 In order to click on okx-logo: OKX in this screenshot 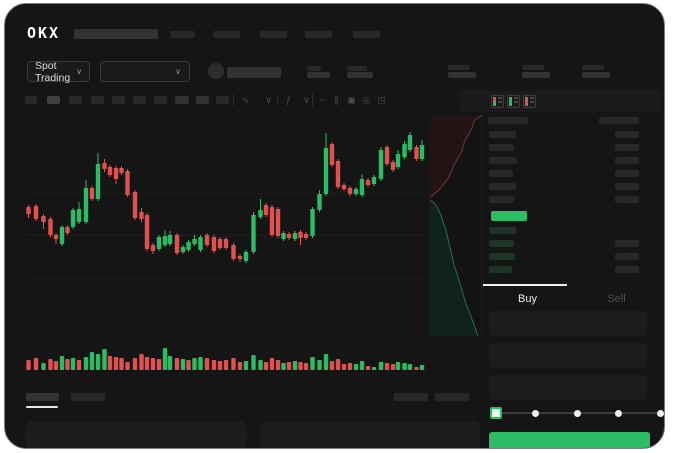, I will do `click(44, 33)`.